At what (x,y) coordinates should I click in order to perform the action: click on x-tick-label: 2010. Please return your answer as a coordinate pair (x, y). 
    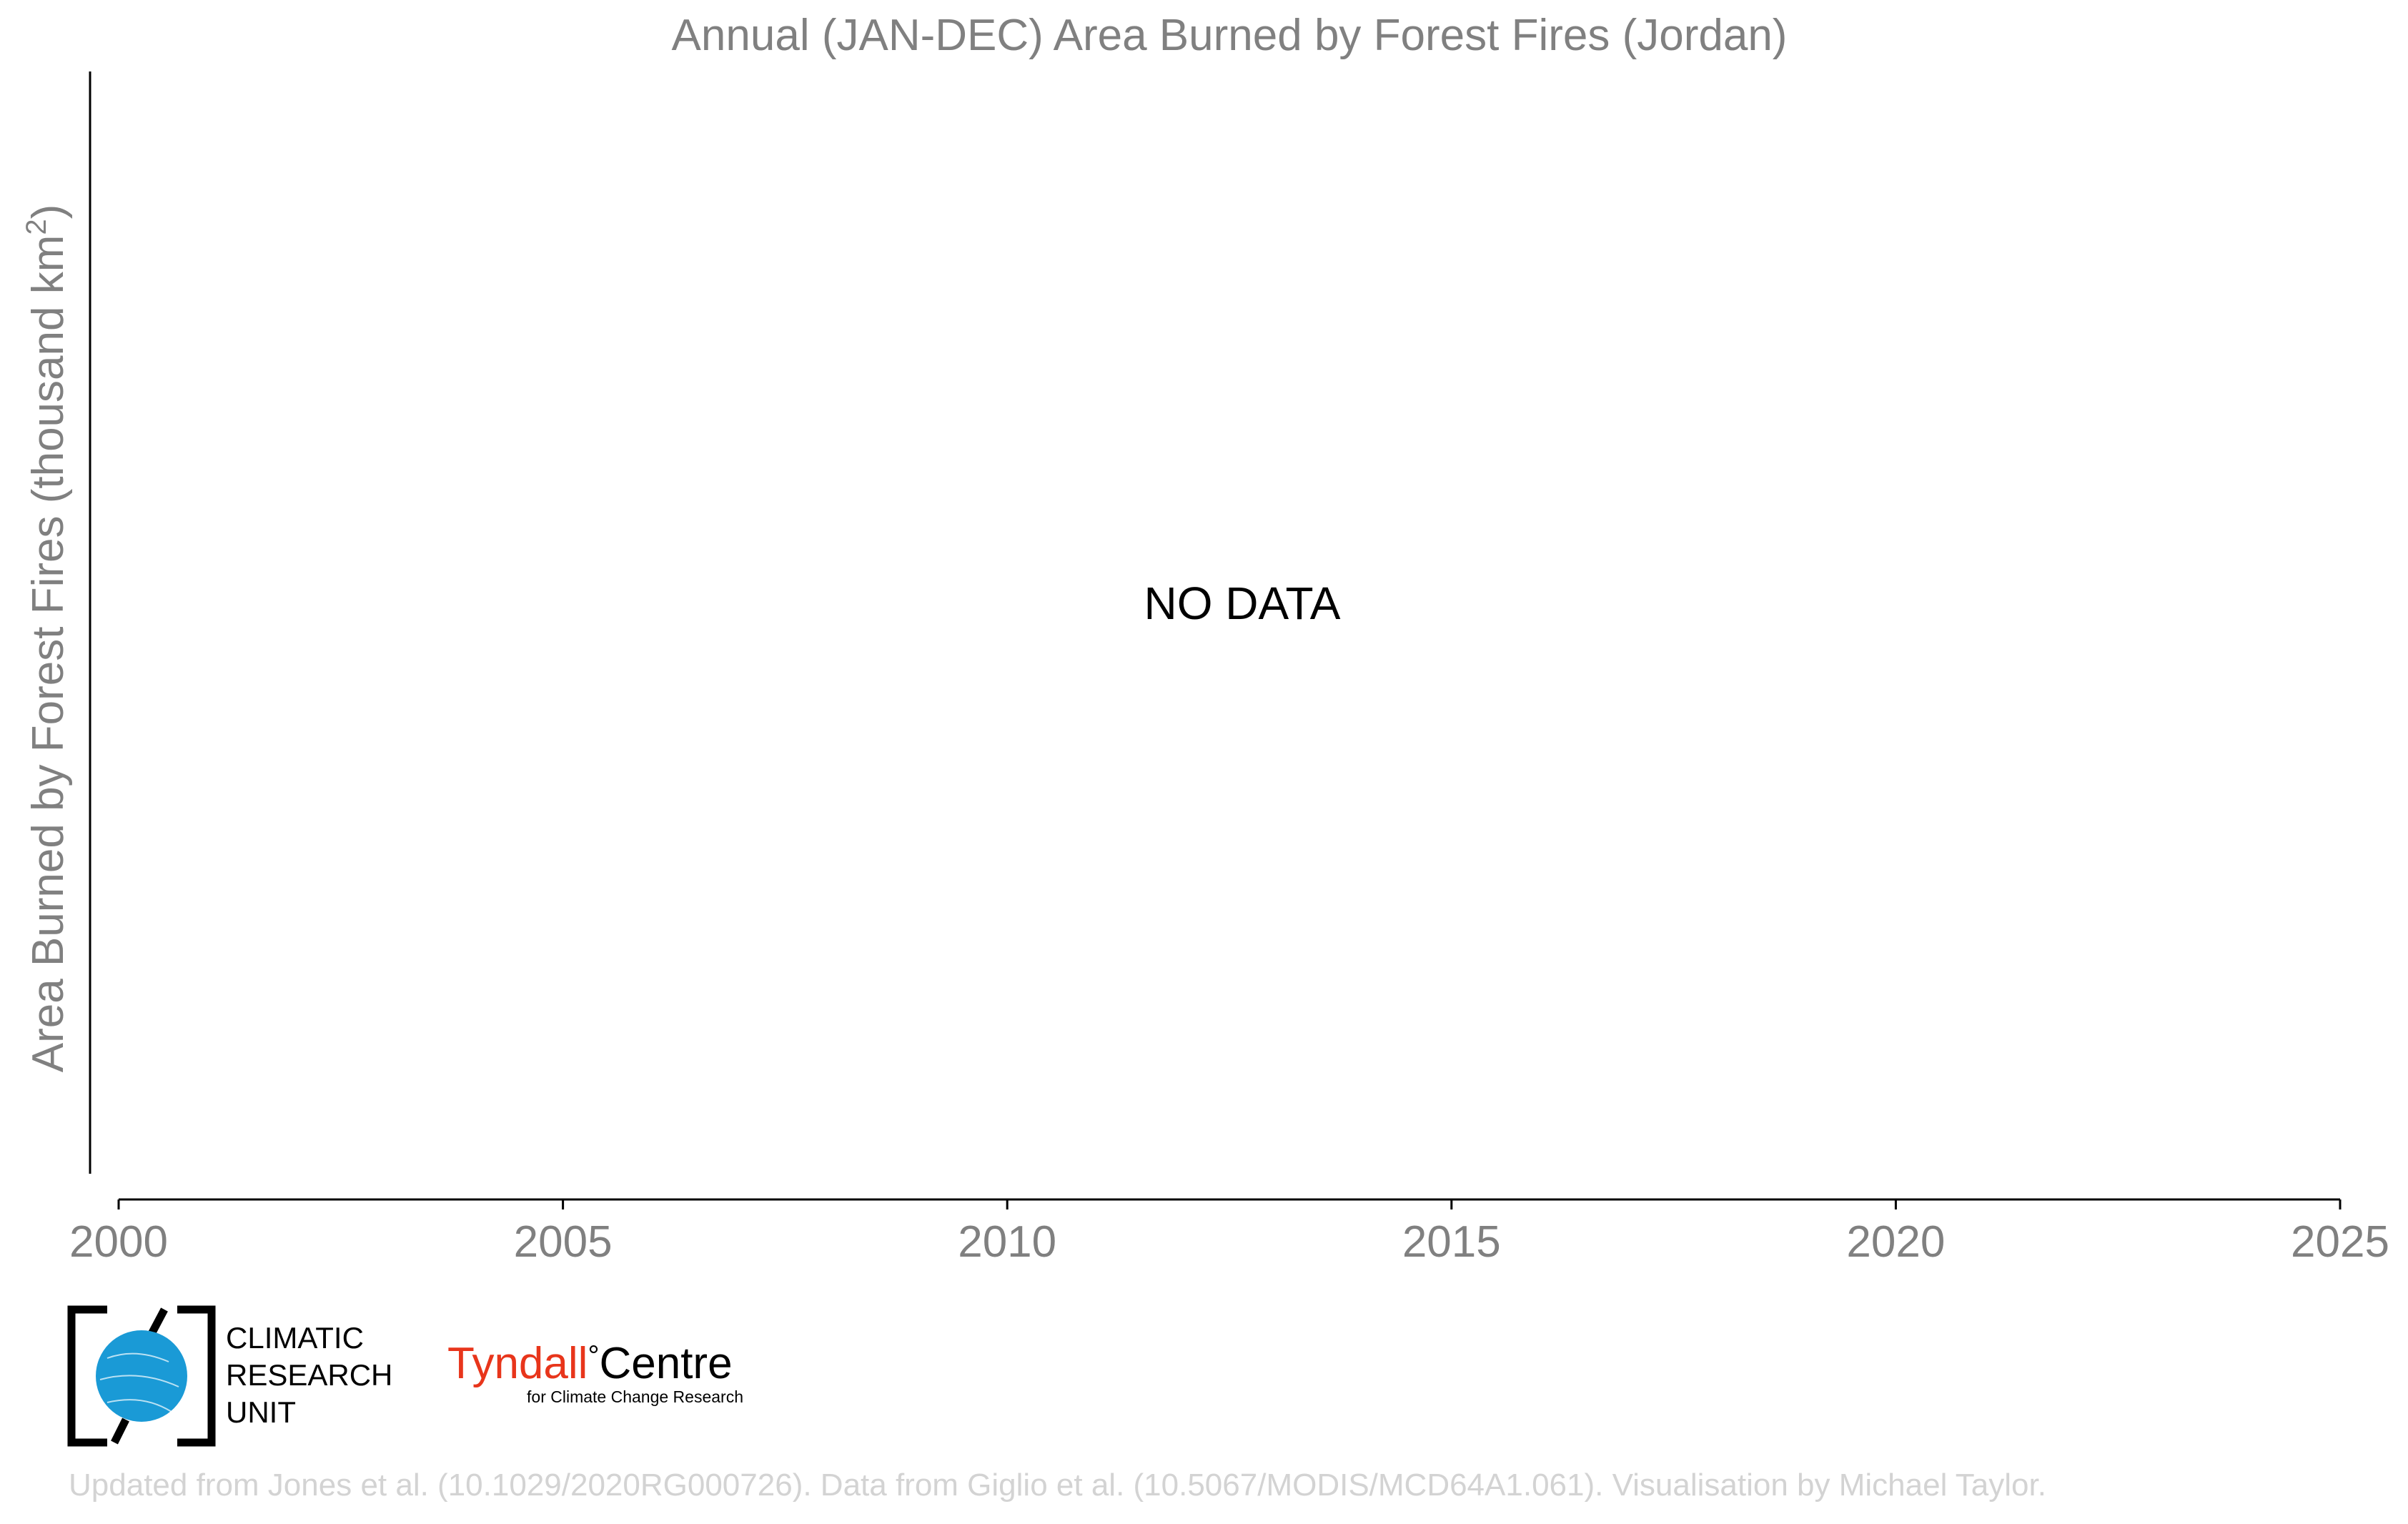
    Looking at the image, I should click on (1007, 1242).